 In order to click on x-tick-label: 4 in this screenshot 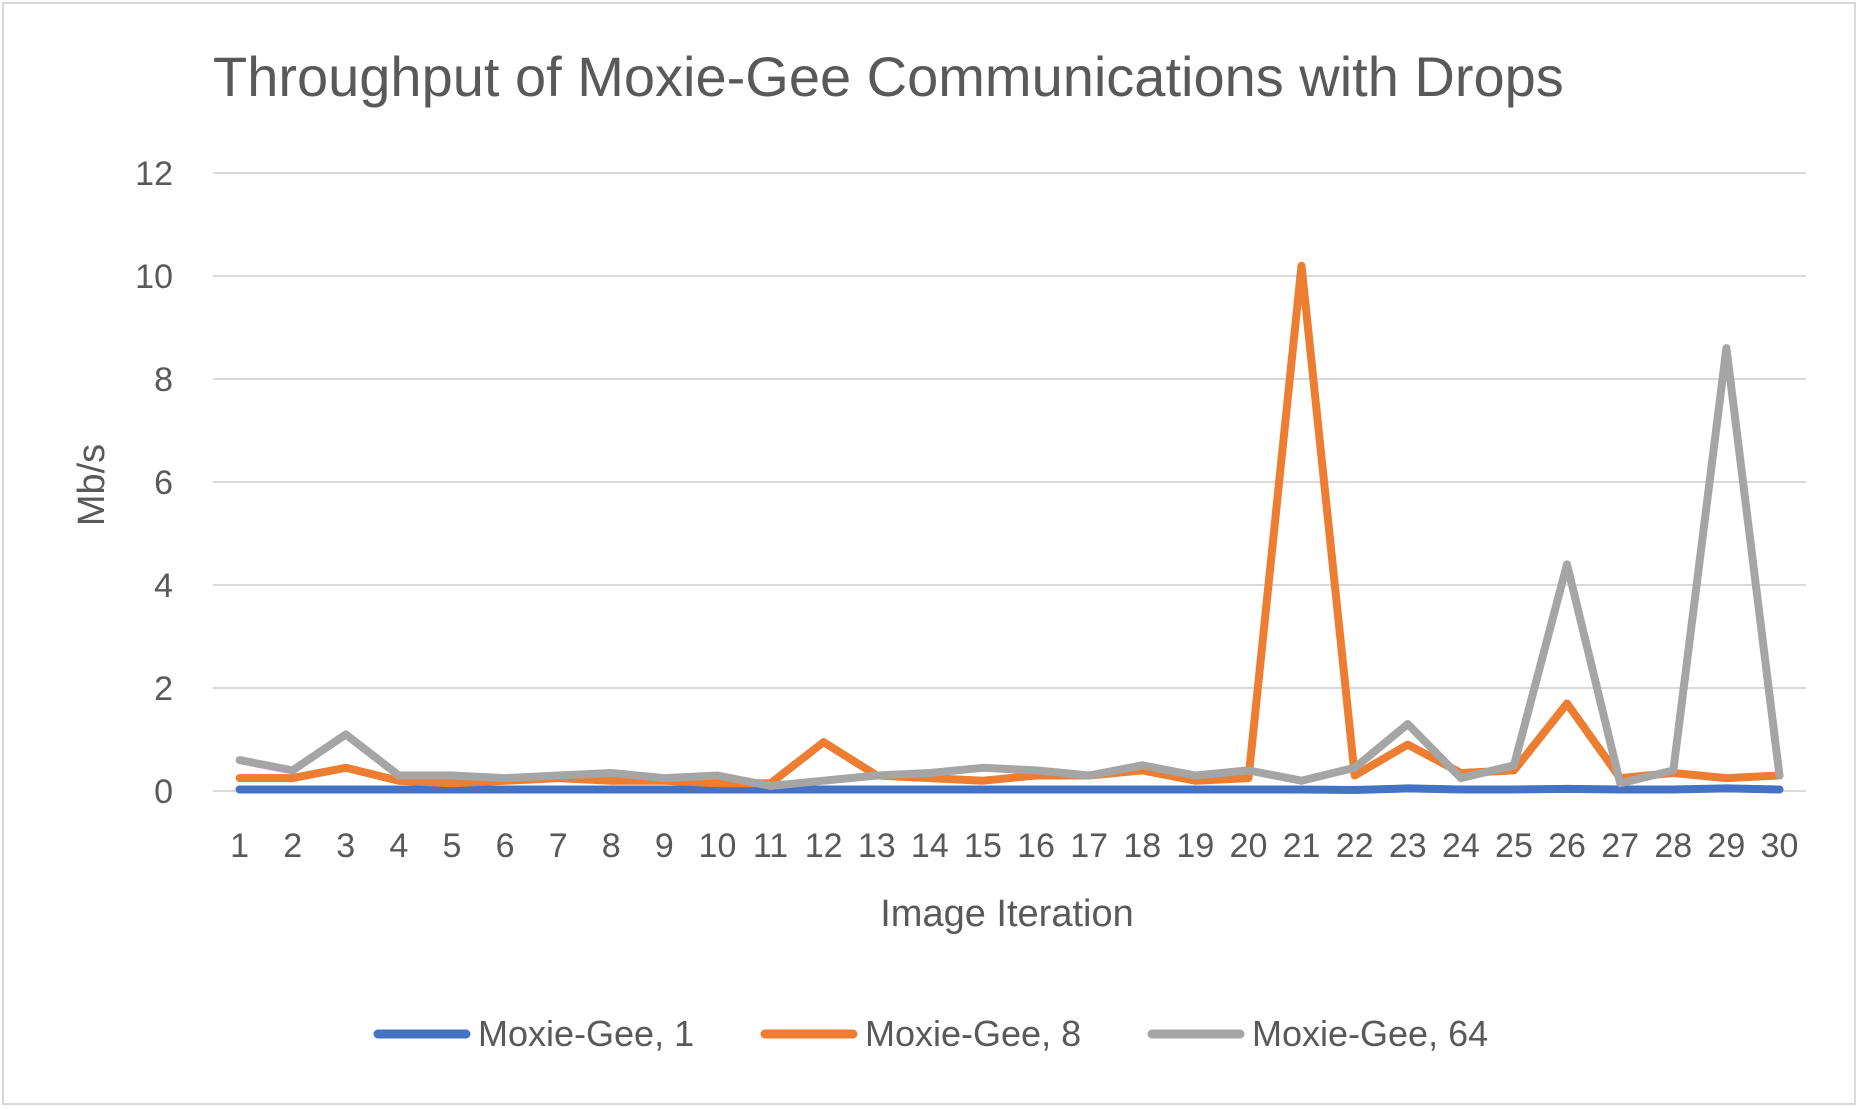, I will do `click(398, 846)`.